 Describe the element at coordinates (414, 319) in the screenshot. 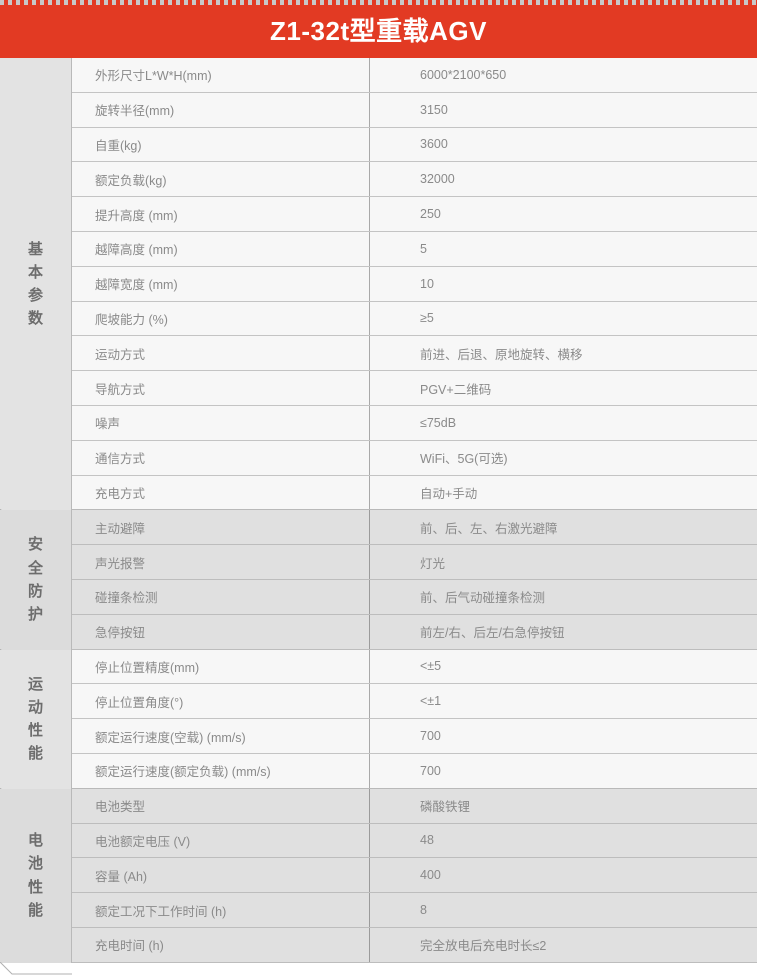

I see `table-row: 爬坡能力 (%) ≥5` at that location.